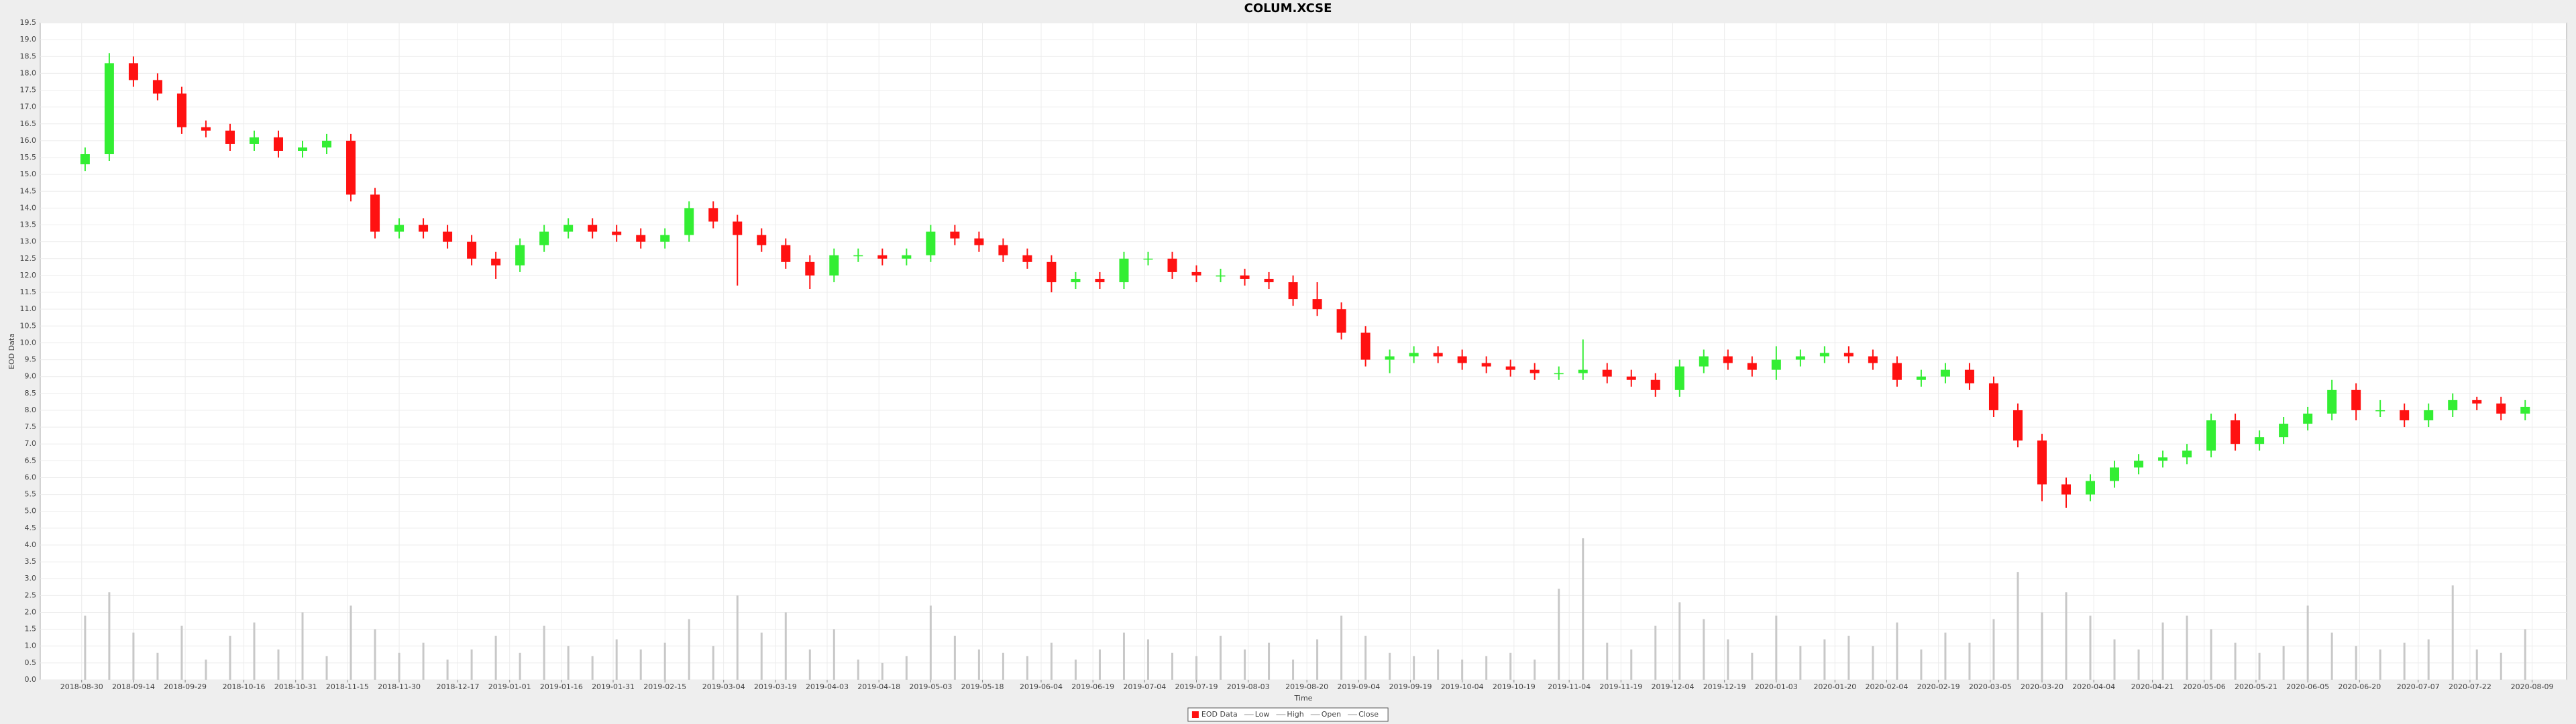 This screenshot has width=2576, height=724. I want to click on y-tick-label: 4.0, so click(31, 544).